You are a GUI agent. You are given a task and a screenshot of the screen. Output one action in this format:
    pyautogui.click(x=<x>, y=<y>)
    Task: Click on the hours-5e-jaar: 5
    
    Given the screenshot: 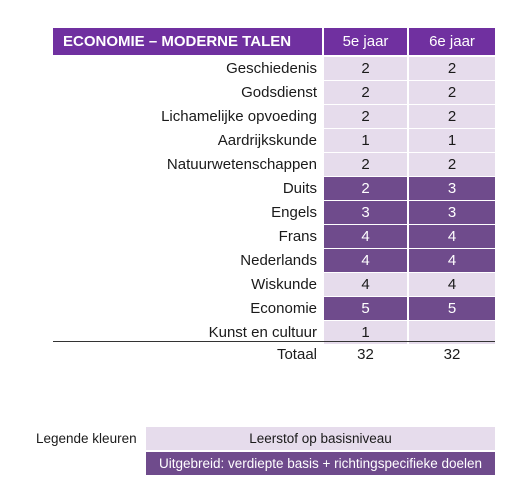 What is the action you would take?
    pyautogui.click(x=365, y=308)
    